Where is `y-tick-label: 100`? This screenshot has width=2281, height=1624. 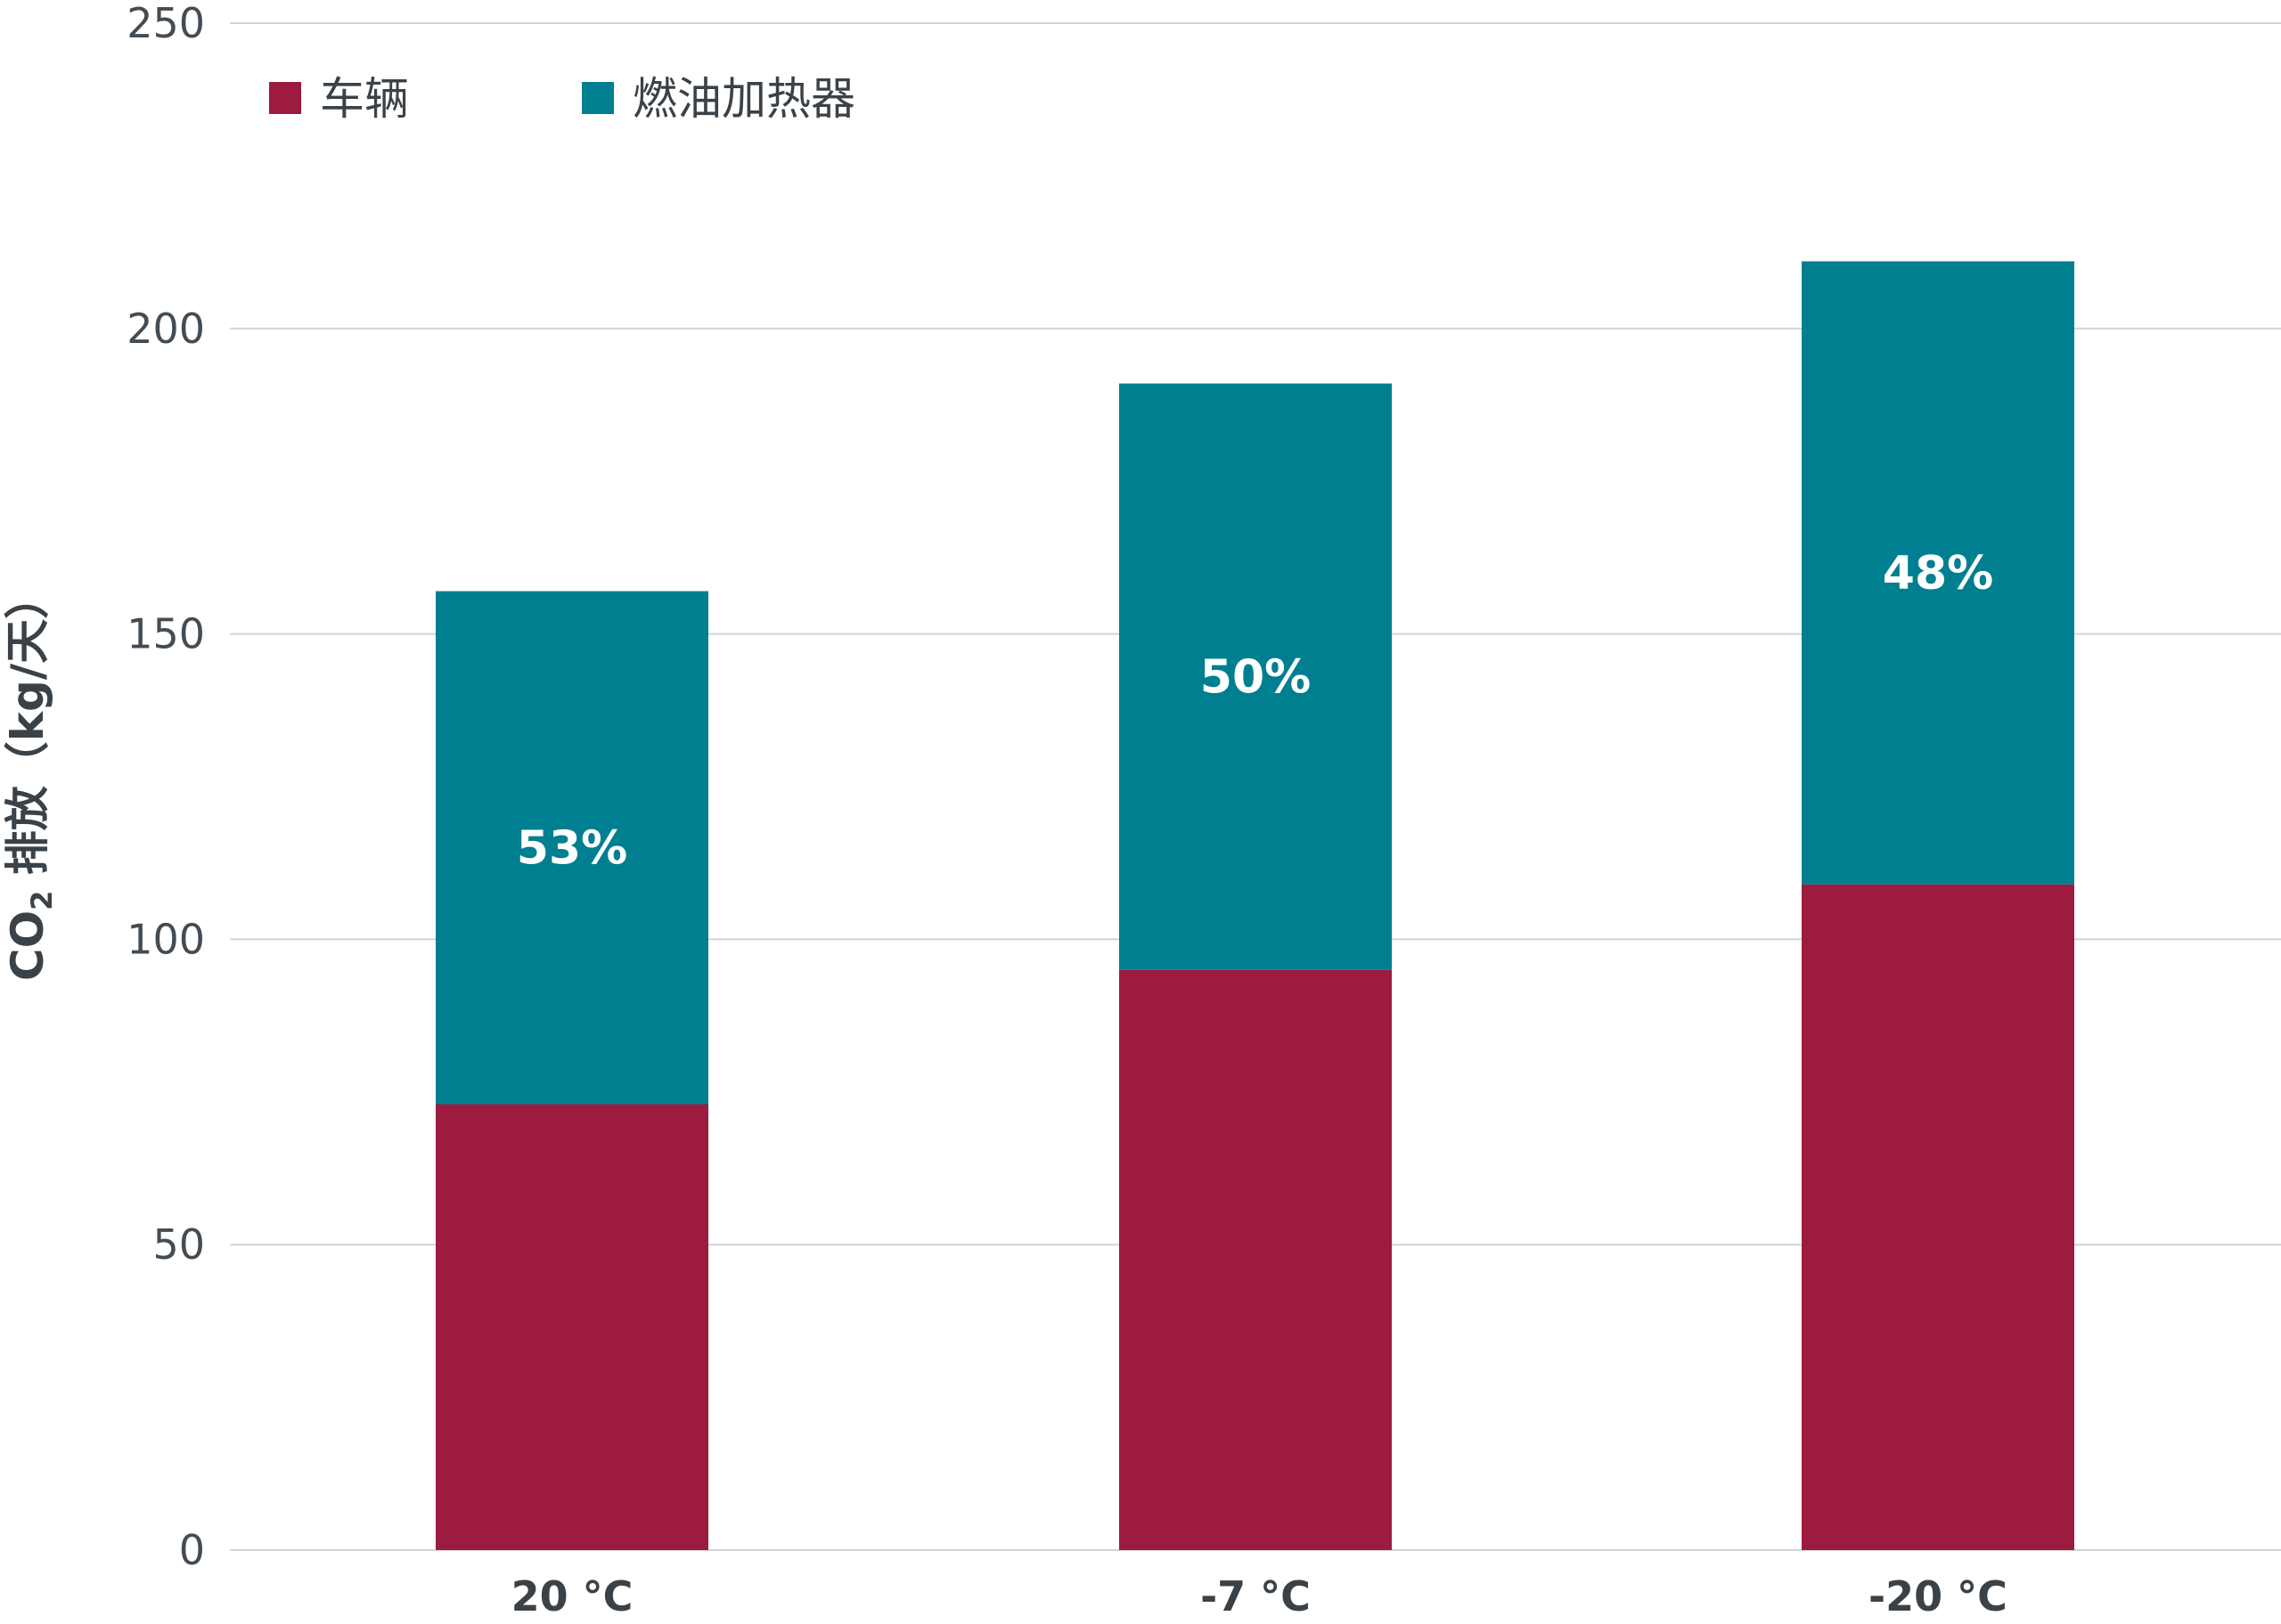
y-tick-label: 100 is located at coordinates (166, 939).